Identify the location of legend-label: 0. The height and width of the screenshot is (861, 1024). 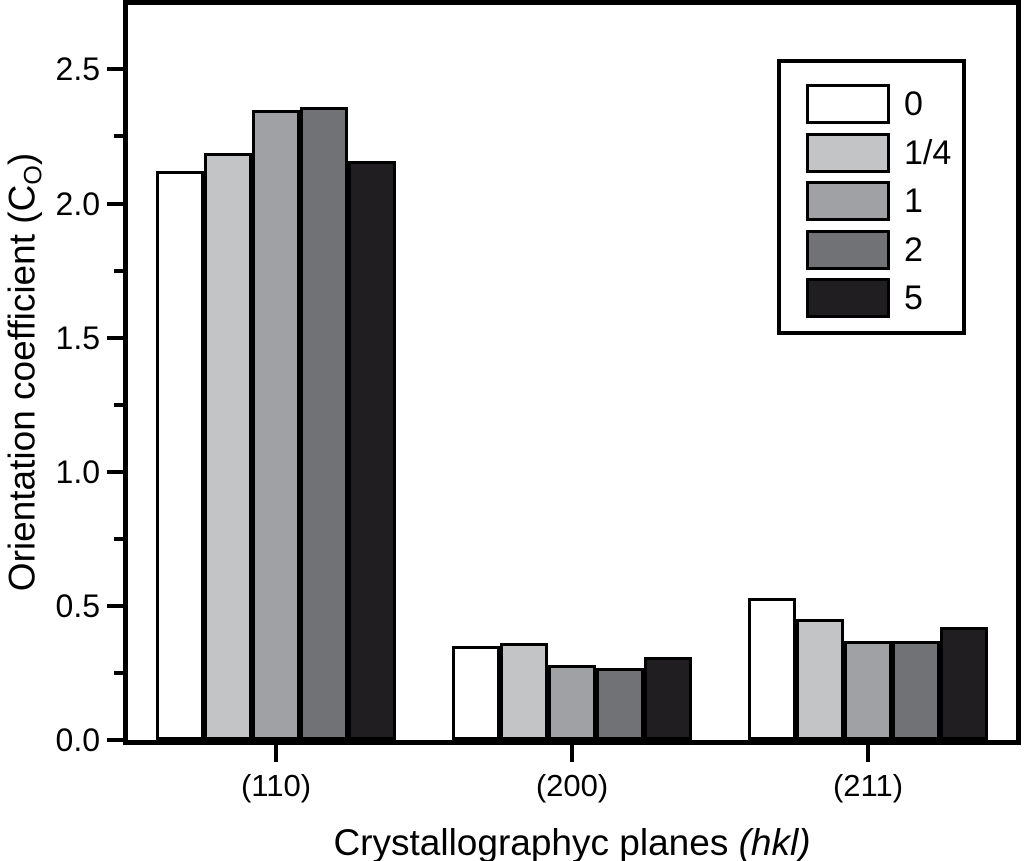
(913, 104).